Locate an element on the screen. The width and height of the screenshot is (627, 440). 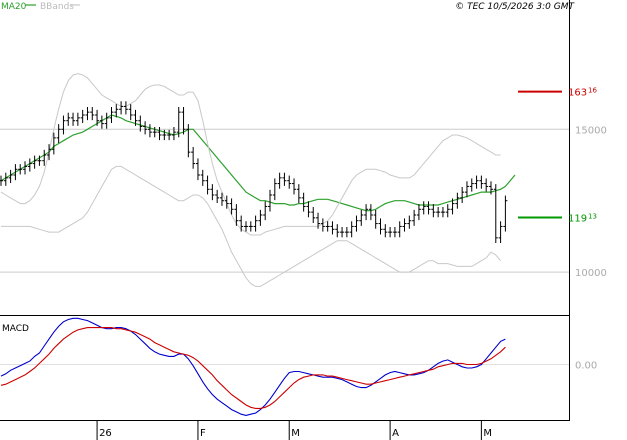
price-level-label-fraction: 16 is located at coordinates (592, 91).